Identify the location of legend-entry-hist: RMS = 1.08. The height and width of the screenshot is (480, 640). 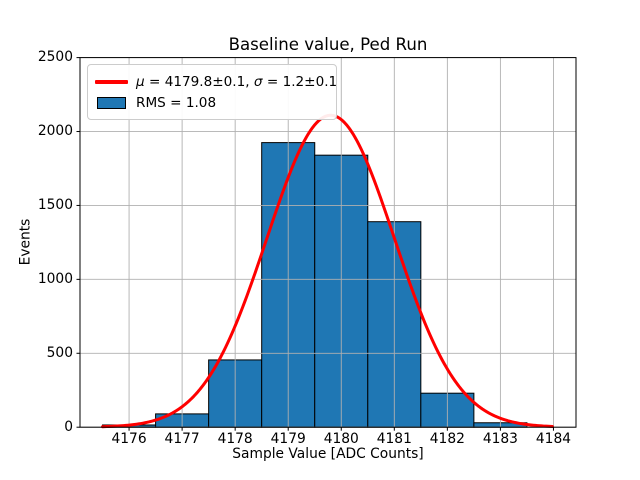
(211, 102).